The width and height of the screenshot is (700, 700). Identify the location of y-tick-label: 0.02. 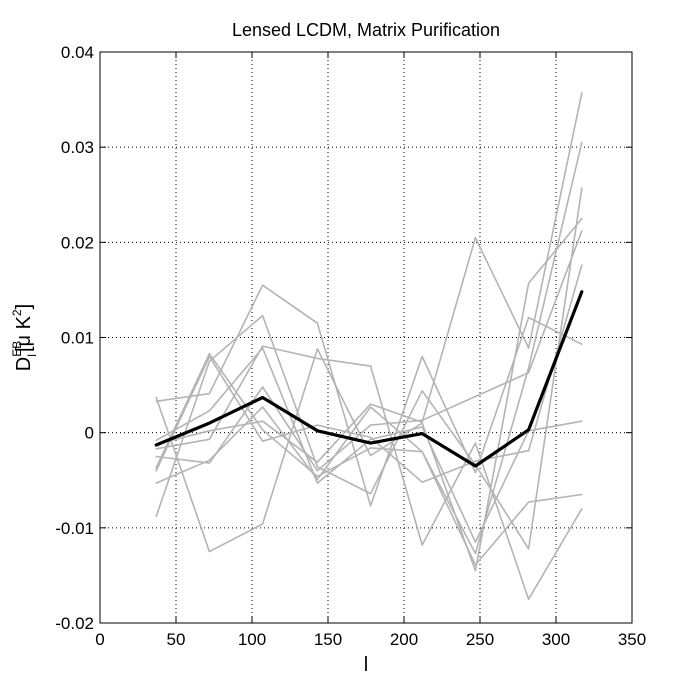
(77, 242).